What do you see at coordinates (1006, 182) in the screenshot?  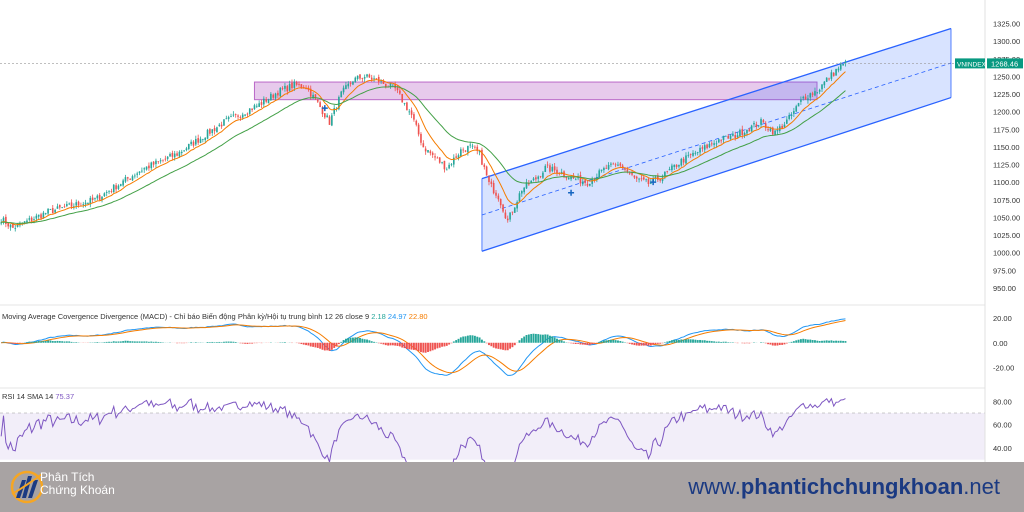 I see `price-tick-label: 1100.00` at bounding box center [1006, 182].